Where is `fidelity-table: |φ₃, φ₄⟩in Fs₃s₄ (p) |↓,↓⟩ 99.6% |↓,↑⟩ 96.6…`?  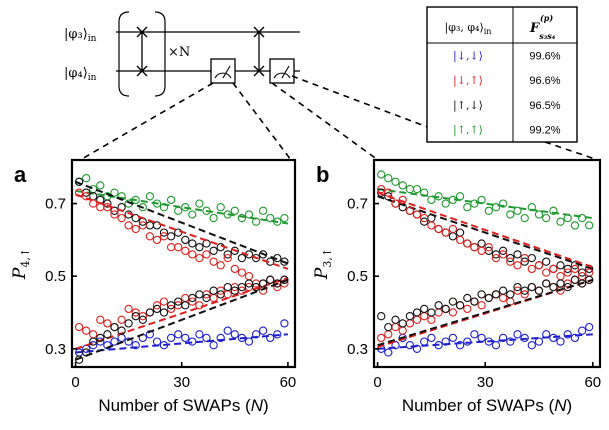
fidelity-table: |φ₃, φ₄⟩in Fs₃s₄ (p) |↓,↓⟩ 99.6% |↓,↑⟩ 96.6… is located at coordinates (502, 74).